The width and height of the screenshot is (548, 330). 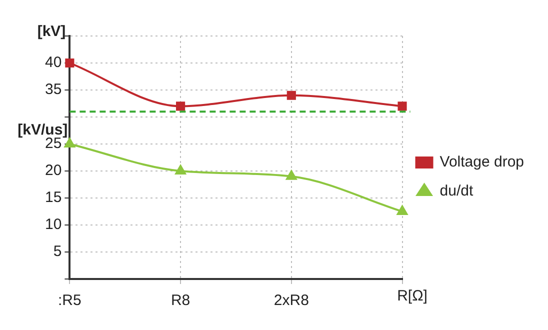 I want to click on y-axis-title: [kV], so click(x=51, y=31).